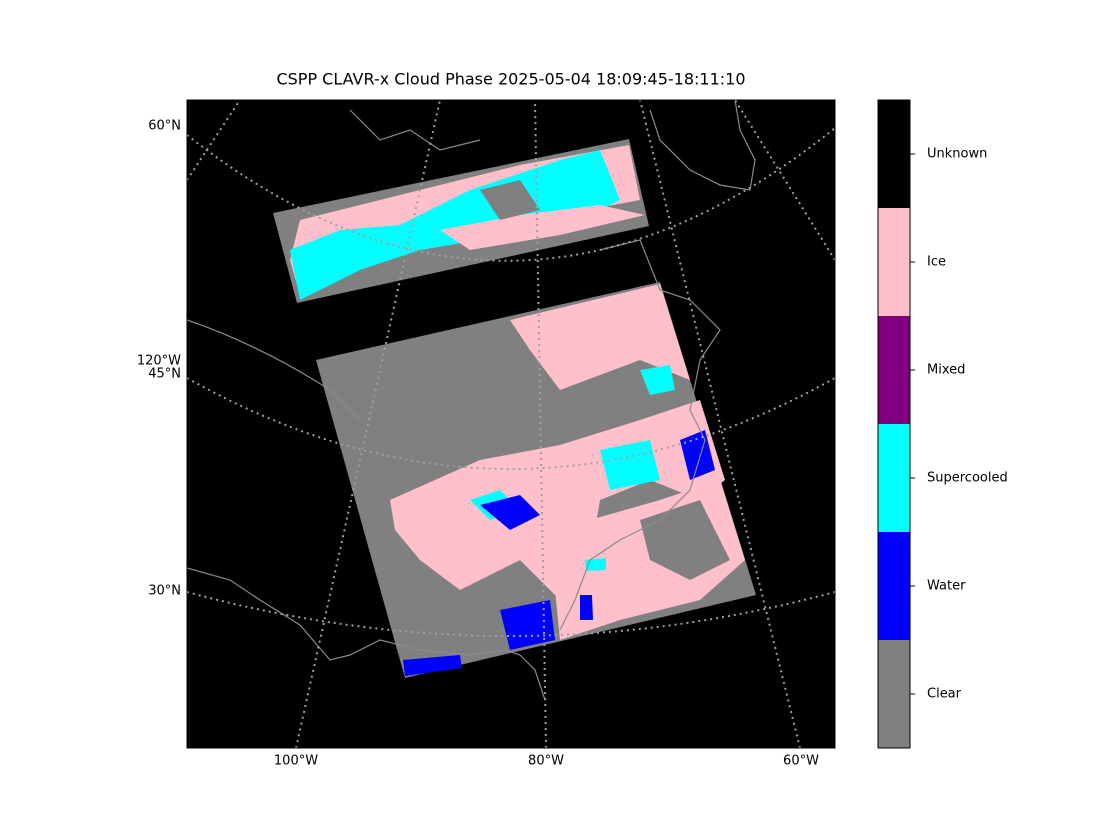 This screenshot has height=840, width=1120. What do you see at coordinates (164, 591) in the screenshot?
I see `lat-label: 30°N` at bounding box center [164, 591].